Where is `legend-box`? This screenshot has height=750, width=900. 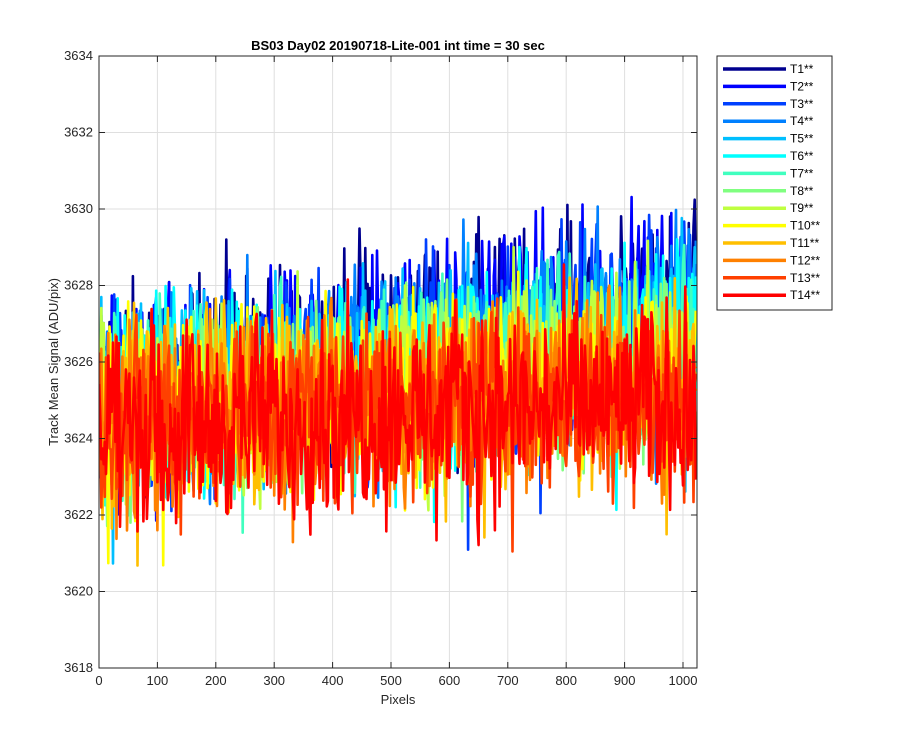 legend-box is located at coordinates (774, 183).